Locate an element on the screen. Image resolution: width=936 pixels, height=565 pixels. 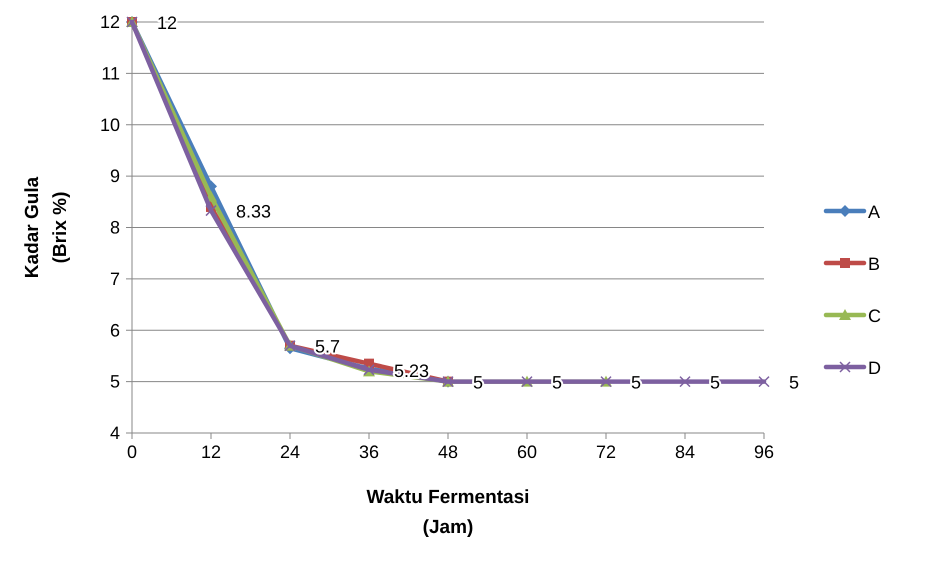
y-tick-label: 6 is located at coordinates (115, 330).